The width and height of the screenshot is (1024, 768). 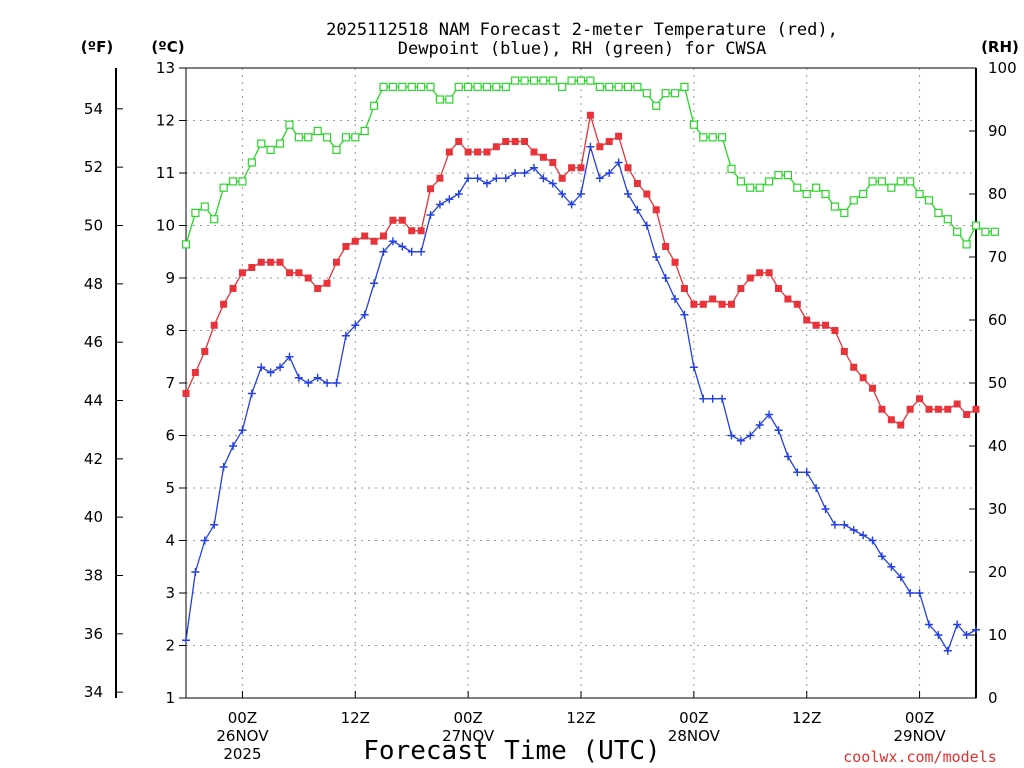 What do you see at coordinates (242, 754) in the screenshot?
I see `time-tick-label: 2025` at bounding box center [242, 754].